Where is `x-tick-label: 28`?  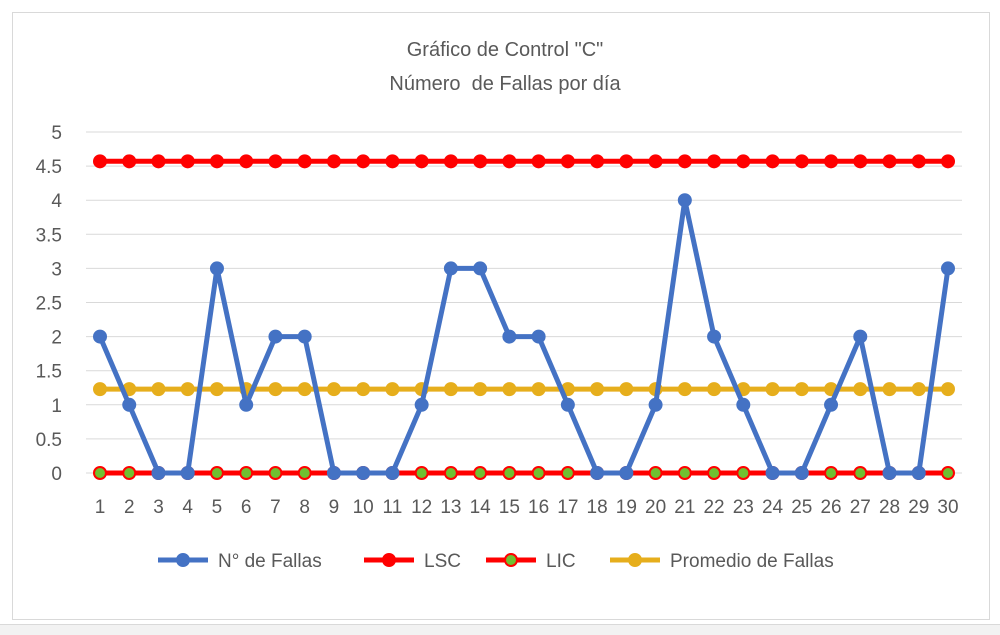
x-tick-label: 28 is located at coordinates (889, 507).